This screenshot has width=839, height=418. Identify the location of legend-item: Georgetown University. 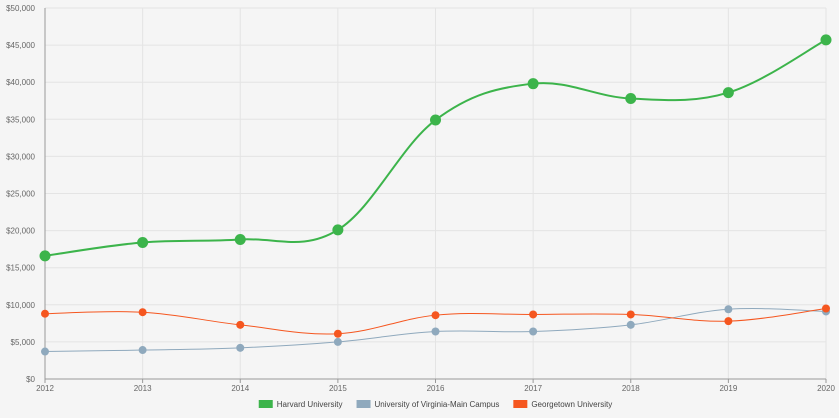
(562, 404).